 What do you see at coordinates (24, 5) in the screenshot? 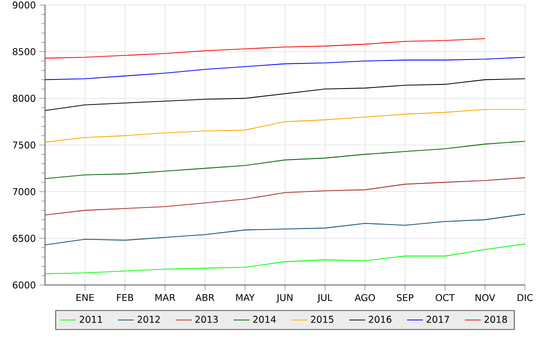
I see `y-tick-label: 9000` at bounding box center [24, 5].